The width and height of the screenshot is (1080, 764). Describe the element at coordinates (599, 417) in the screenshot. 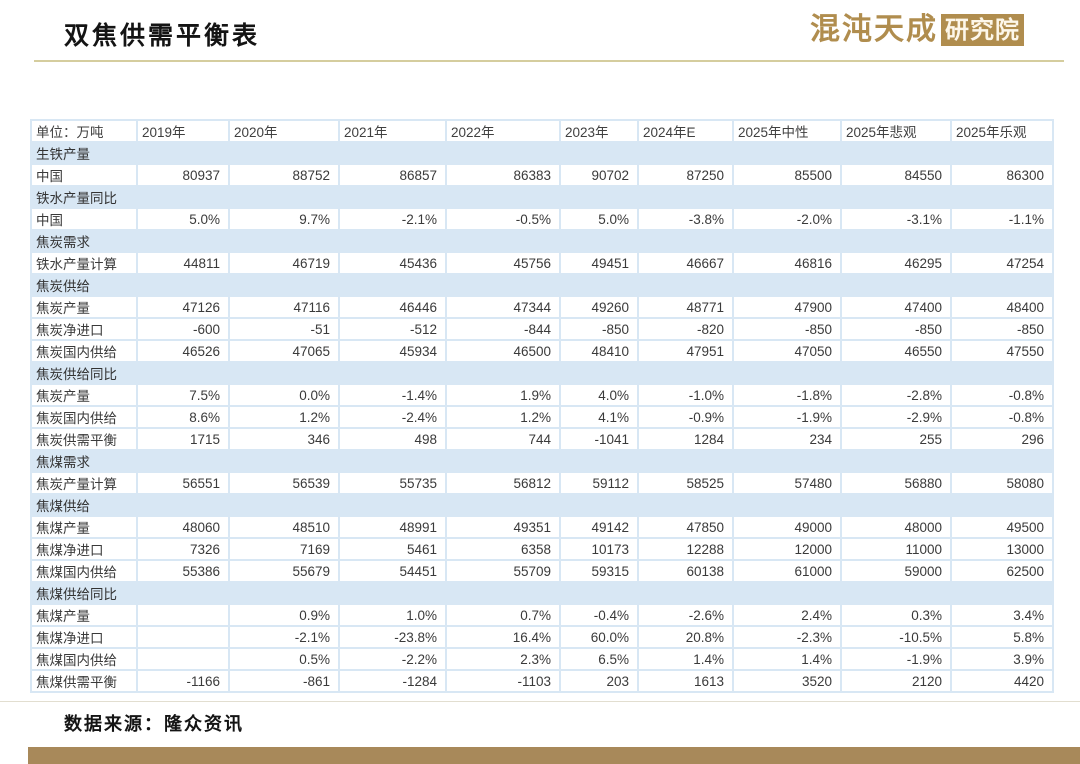

I see `value-cell: 4.1%` at that location.